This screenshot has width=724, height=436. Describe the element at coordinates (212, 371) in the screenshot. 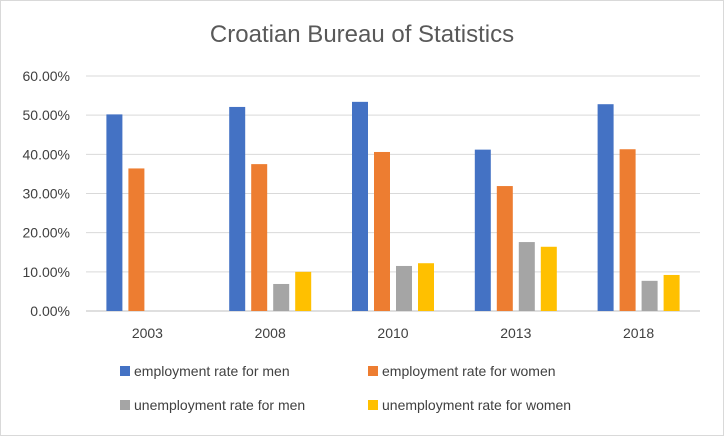

I see `legend-label: employment rate for men` at that location.